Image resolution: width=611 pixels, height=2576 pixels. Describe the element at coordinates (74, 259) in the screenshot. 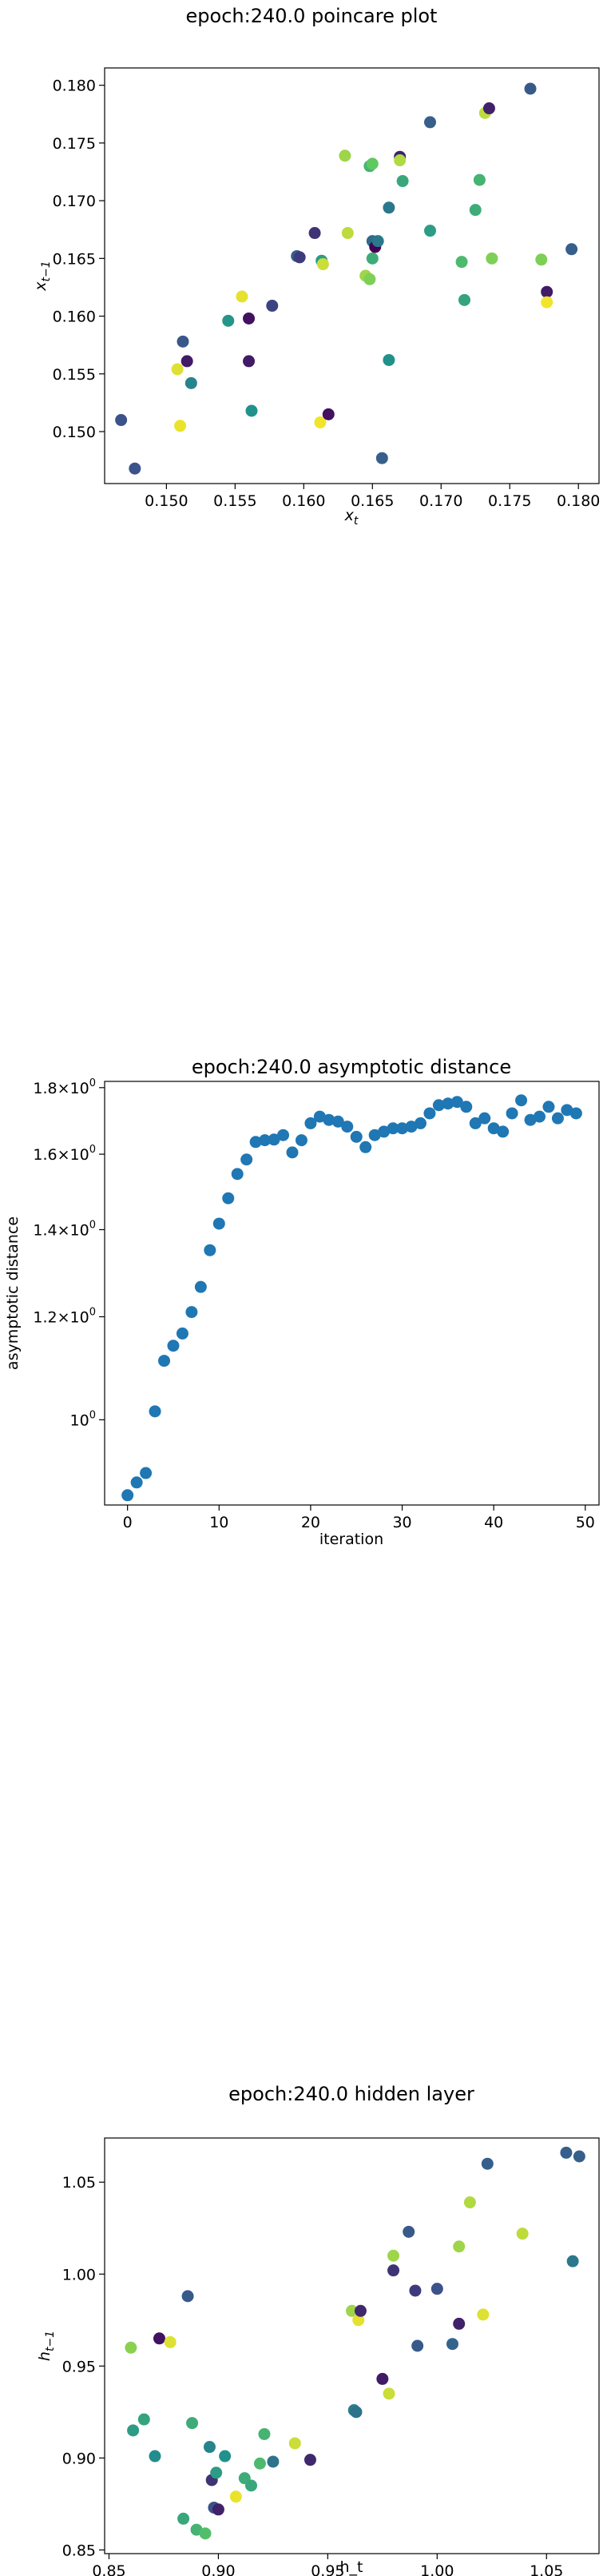

I see `y-tick-label: 0.165` at that location.